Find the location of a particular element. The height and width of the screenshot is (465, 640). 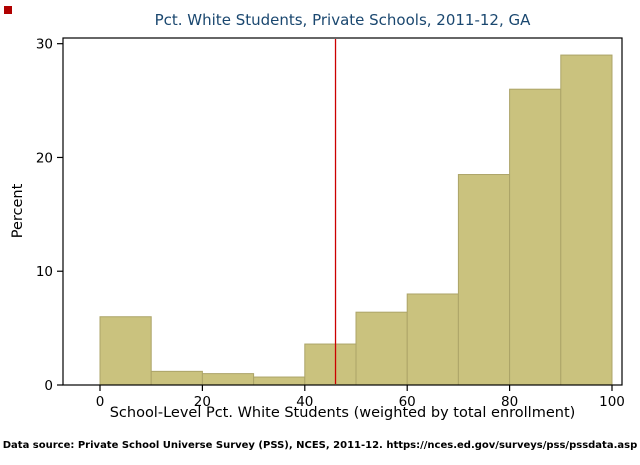

y-tick-label: 0 is located at coordinates (48, 386).